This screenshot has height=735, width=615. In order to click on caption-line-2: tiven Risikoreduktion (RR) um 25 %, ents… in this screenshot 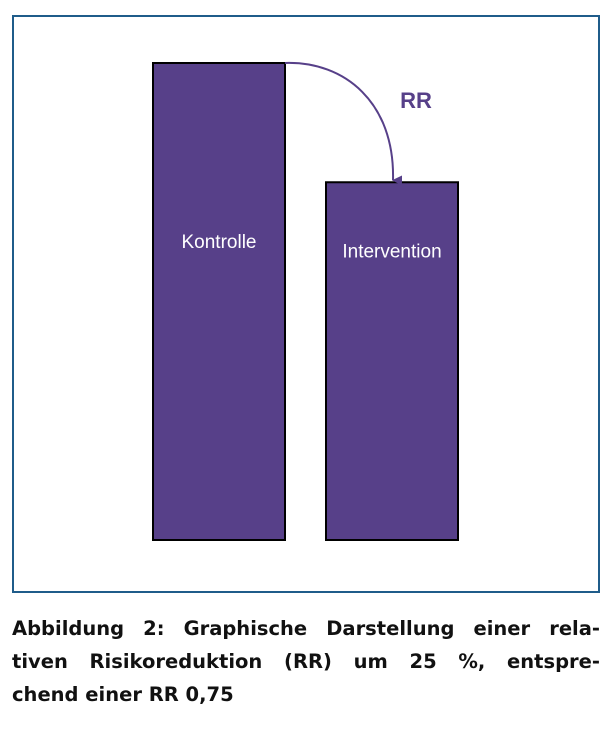, I will do `click(306, 661)`.